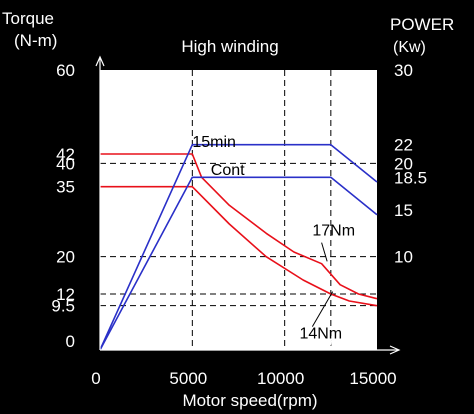 This screenshot has width=474, height=414. I want to click on right-tick-label: 18.5, so click(410, 177).